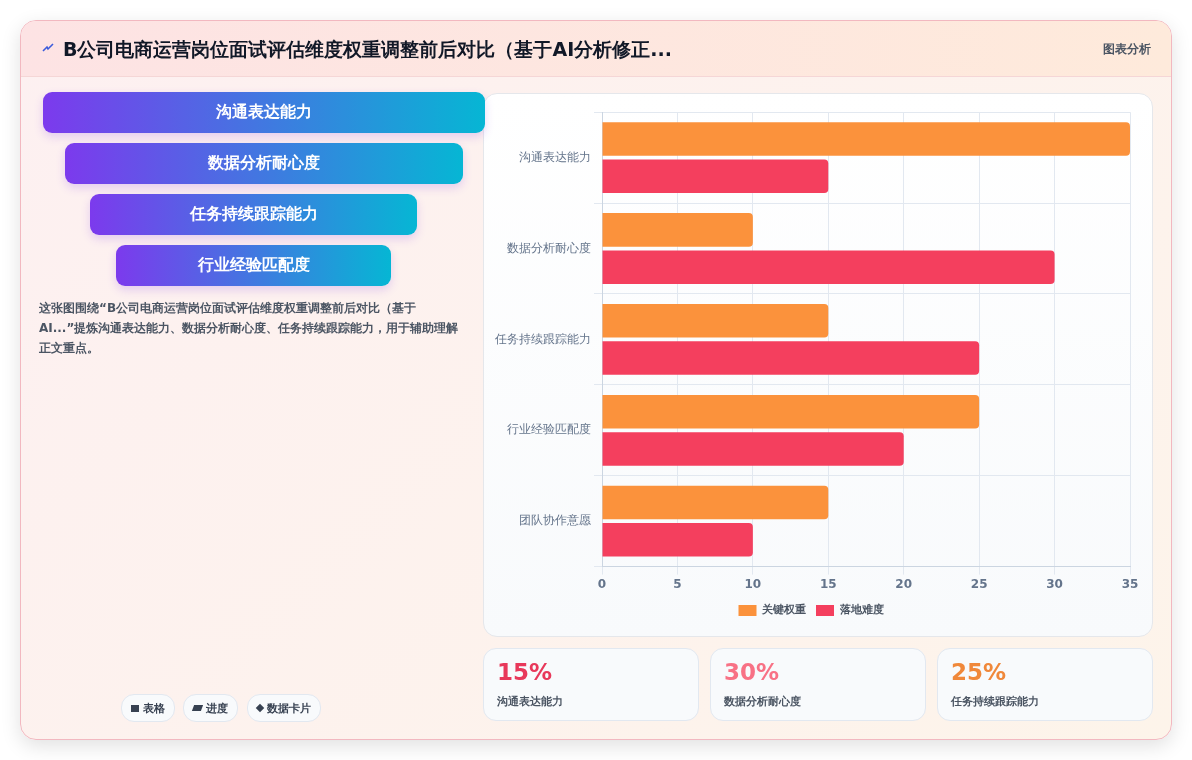 This screenshot has width=1192, height=760. What do you see at coordinates (861, 610) in the screenshot?
I see `legend-label: 落地难度` at bounding box center [861, 610].